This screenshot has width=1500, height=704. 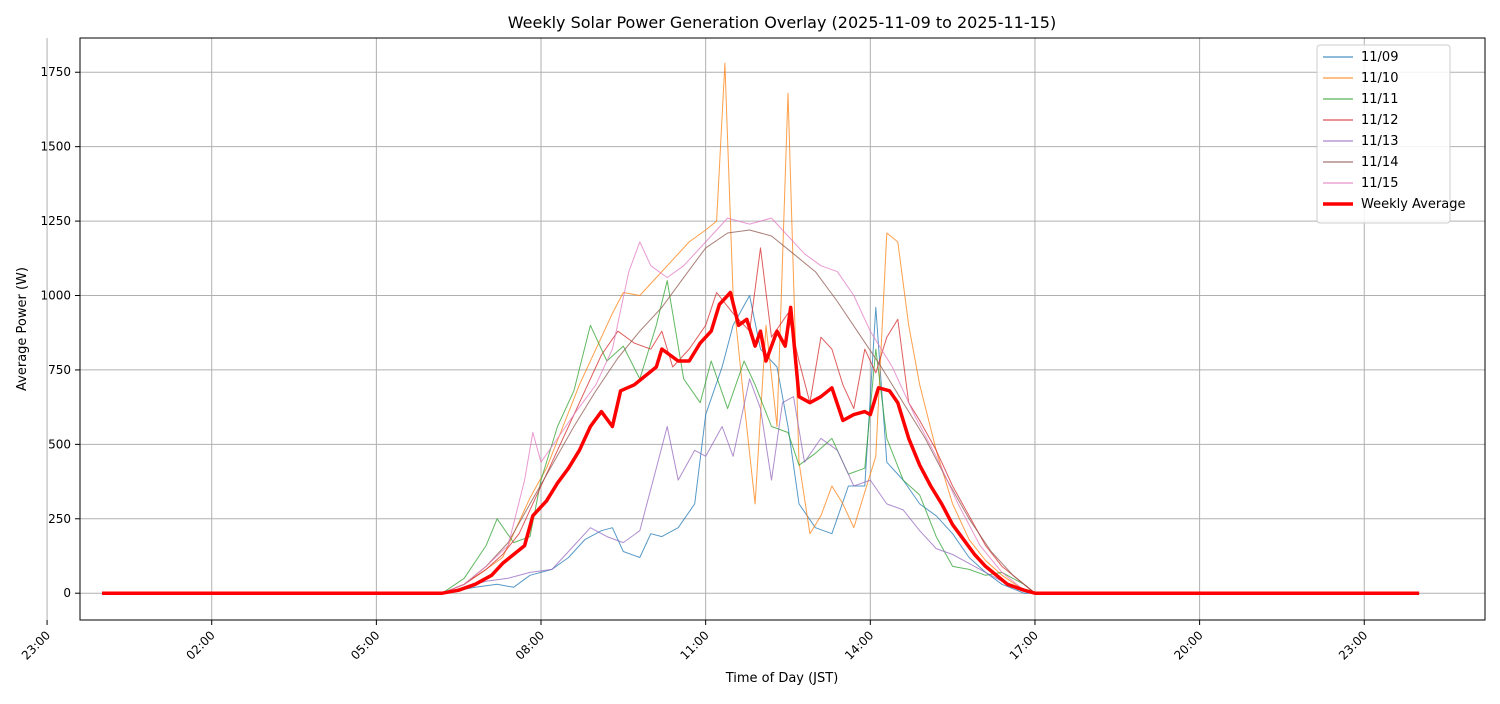 What do you see at coordinates (55, 72) in the screenshot?
I see `y-tick-label: 1750` at bounding box center [55, 72].